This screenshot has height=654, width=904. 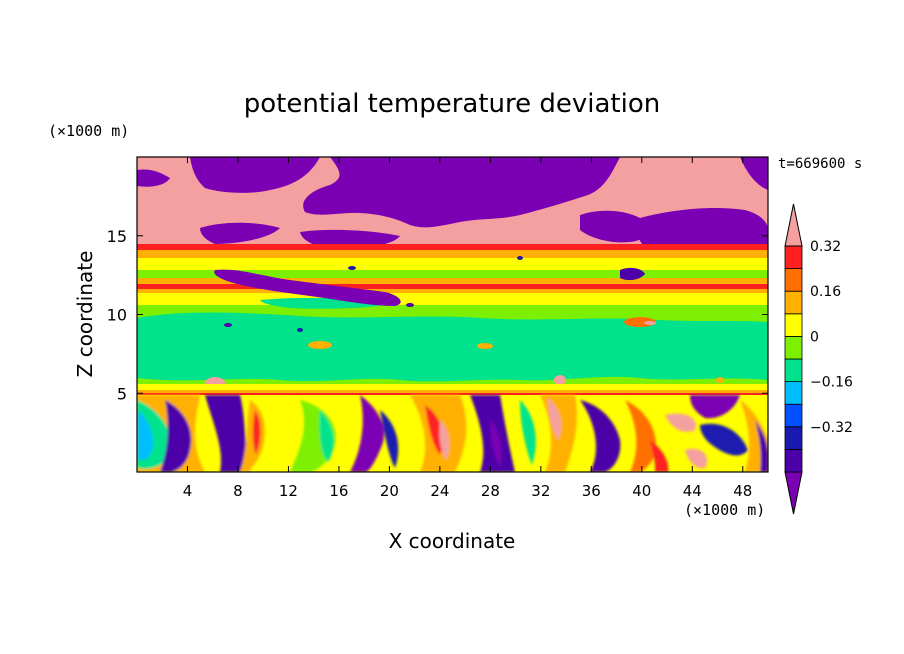 I want to click on colorbar-label: −0.16, so click(x=831, y=383).